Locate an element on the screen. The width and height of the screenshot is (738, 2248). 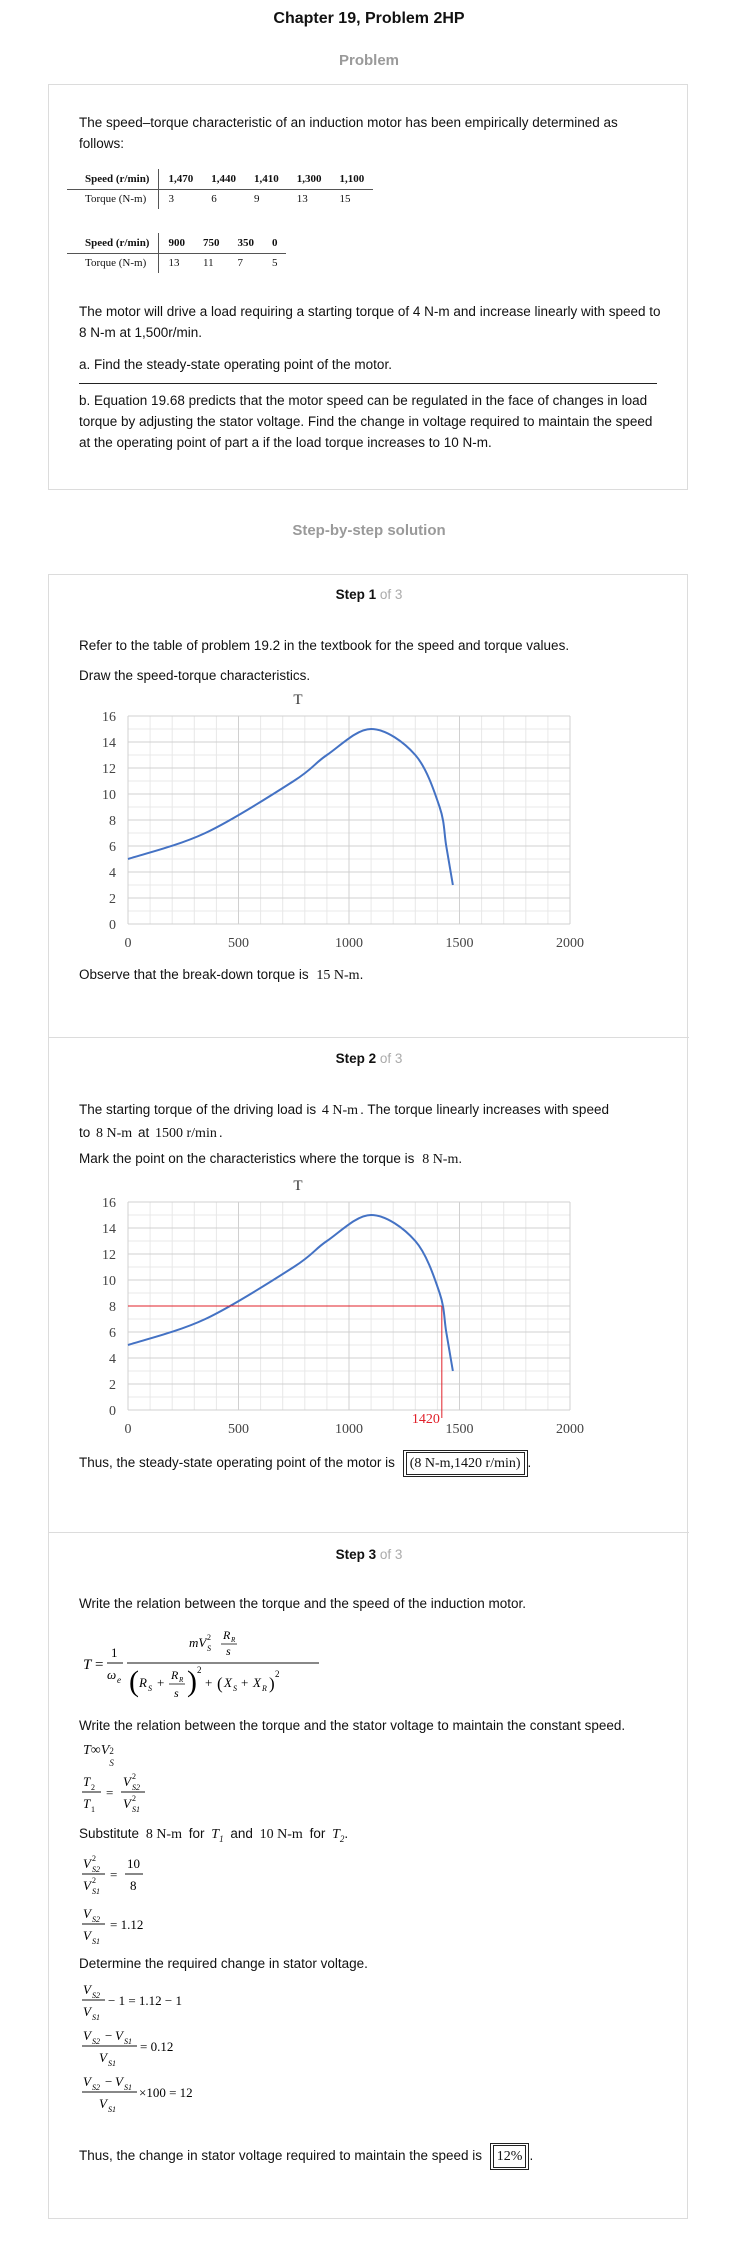
speed-torque-chart-2: T 0 2 4 6 8 10 12 14 16 0 500 1000 1500 2000 1420 is located at coordinates (343, 1307).